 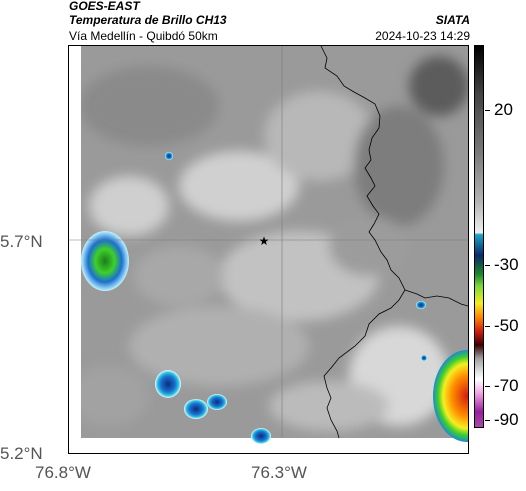 I want to click on cold-cloud-west, so click(x=105, y=261).